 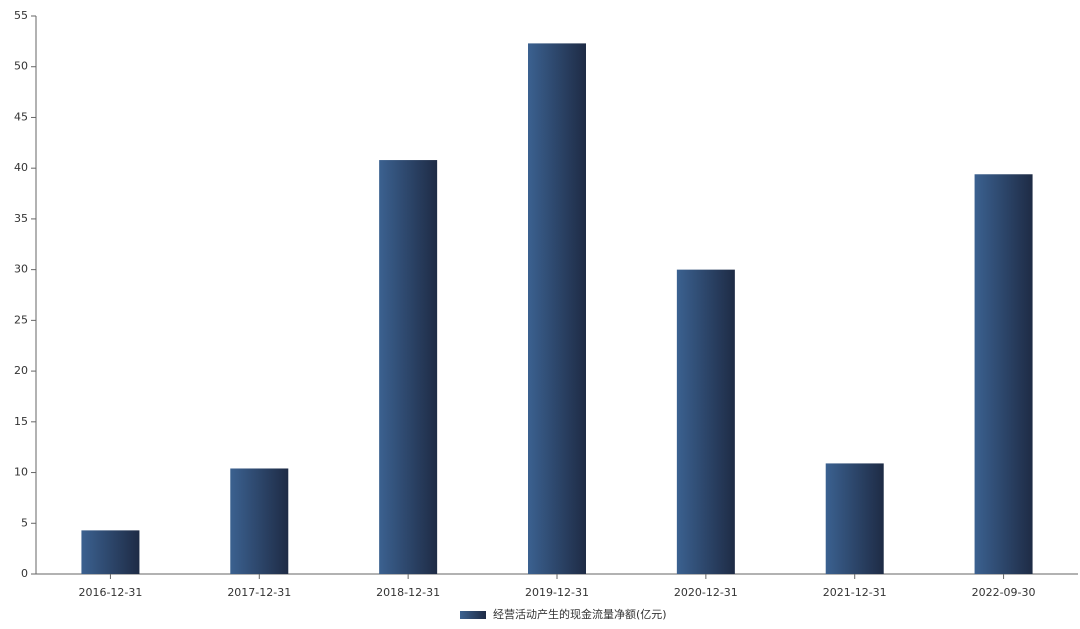 What do you see at coordinates (855, 592) in the screenshot?
I see `x-tick-label: 2021-12-31` at bounding box center [855, 592].